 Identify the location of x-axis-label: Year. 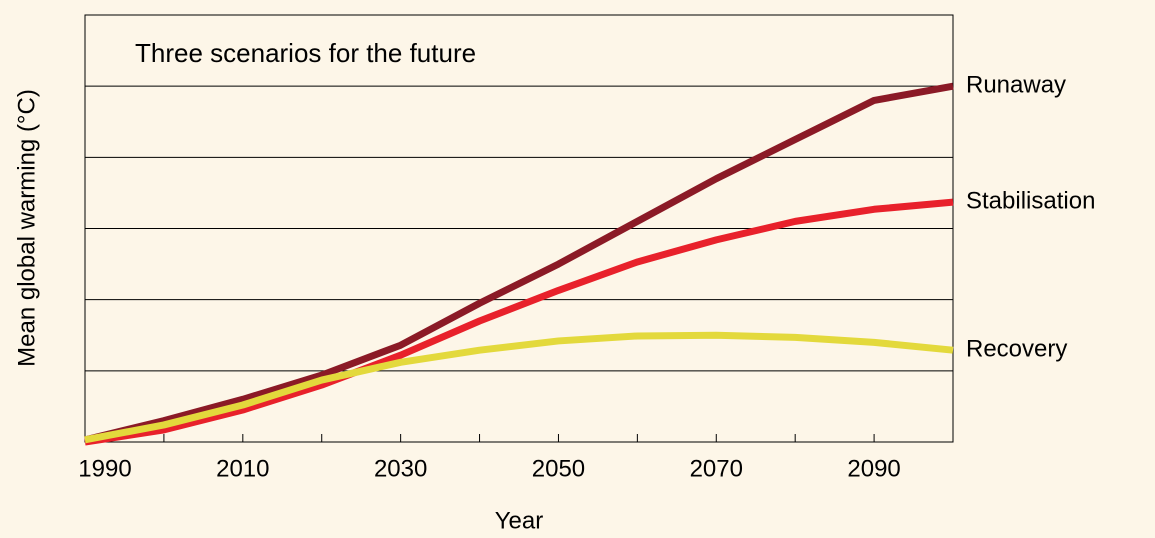
(519, 520).